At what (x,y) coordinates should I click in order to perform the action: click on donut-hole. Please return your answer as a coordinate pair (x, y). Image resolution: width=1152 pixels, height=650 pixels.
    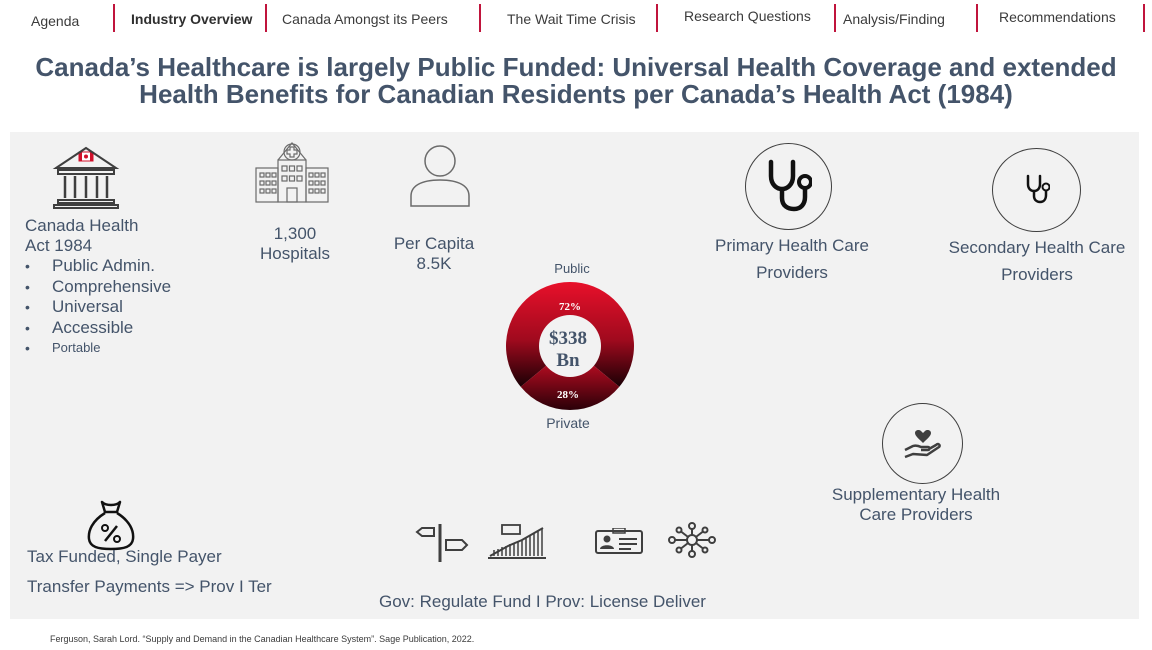
    Looking at the image, I should click on (570, 346).